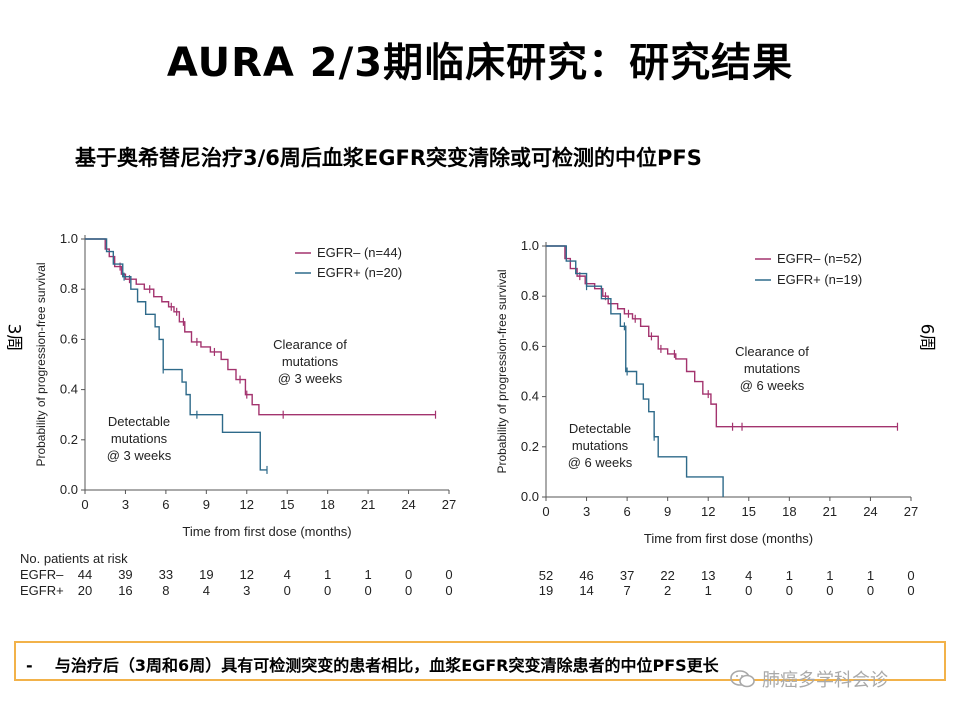 The width and height of the screenshot is (960, 720). I want to click on risk-value: 12, so click(247, 574).